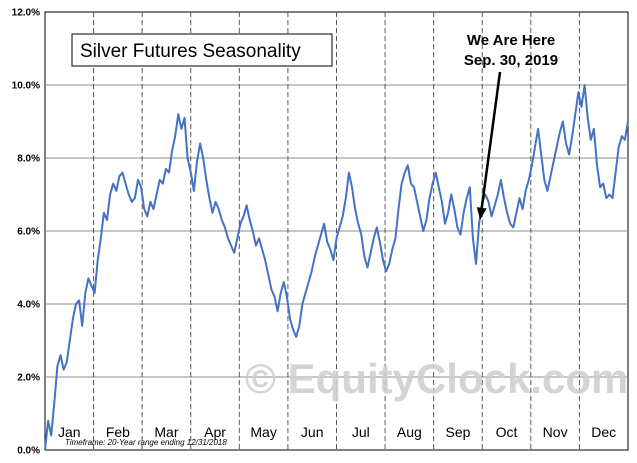 The width and height of the screenshot is (637, 463). What do you see at coordinates (511, 60) in the screenshot?
I see `annotation-line-2: Sep. 30, 2019` at bounding box center [511, 60].